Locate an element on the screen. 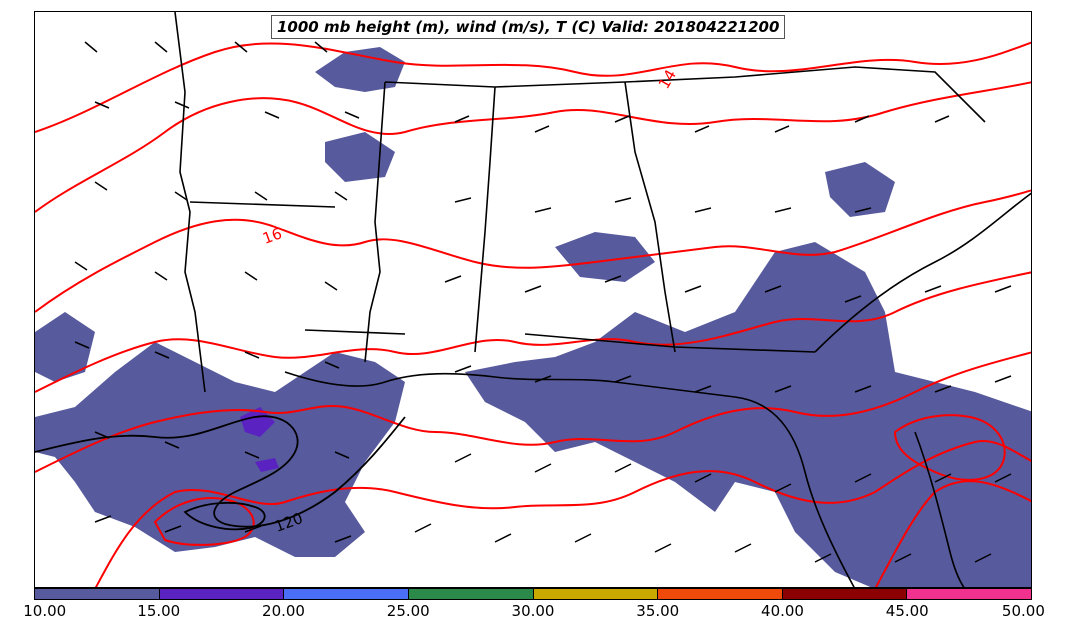 Image resolution: width=1065 pixels, height=633 pixels. colorbar-tick-label: 45.00 is located at coordinates (907, 611).